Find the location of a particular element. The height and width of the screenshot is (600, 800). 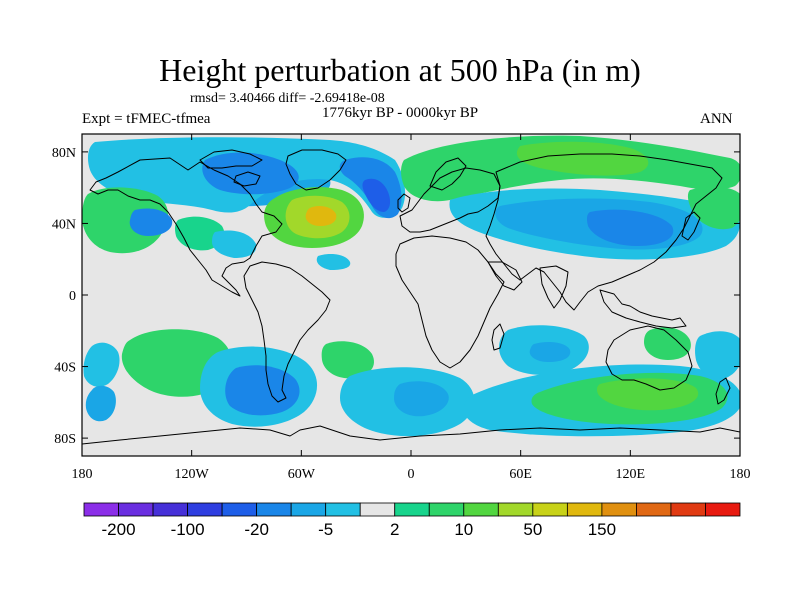

contour-blue-indian is located at coordinates (550, 352).